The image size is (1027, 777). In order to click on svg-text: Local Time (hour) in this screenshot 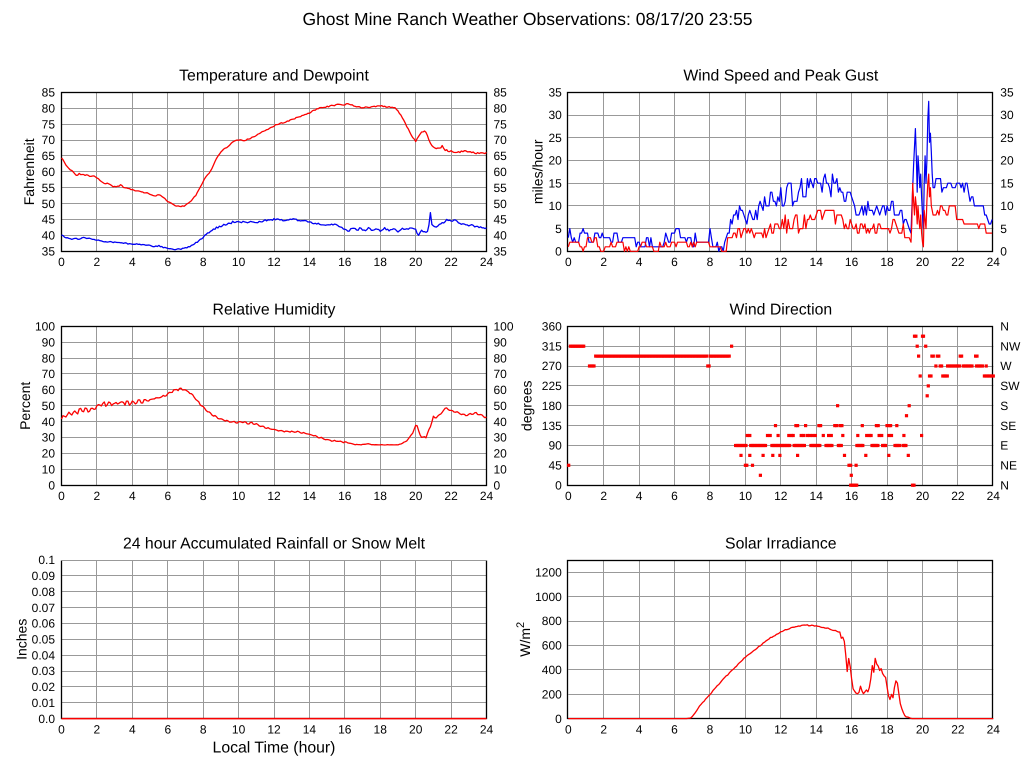, I will do `click(274, 748)`.